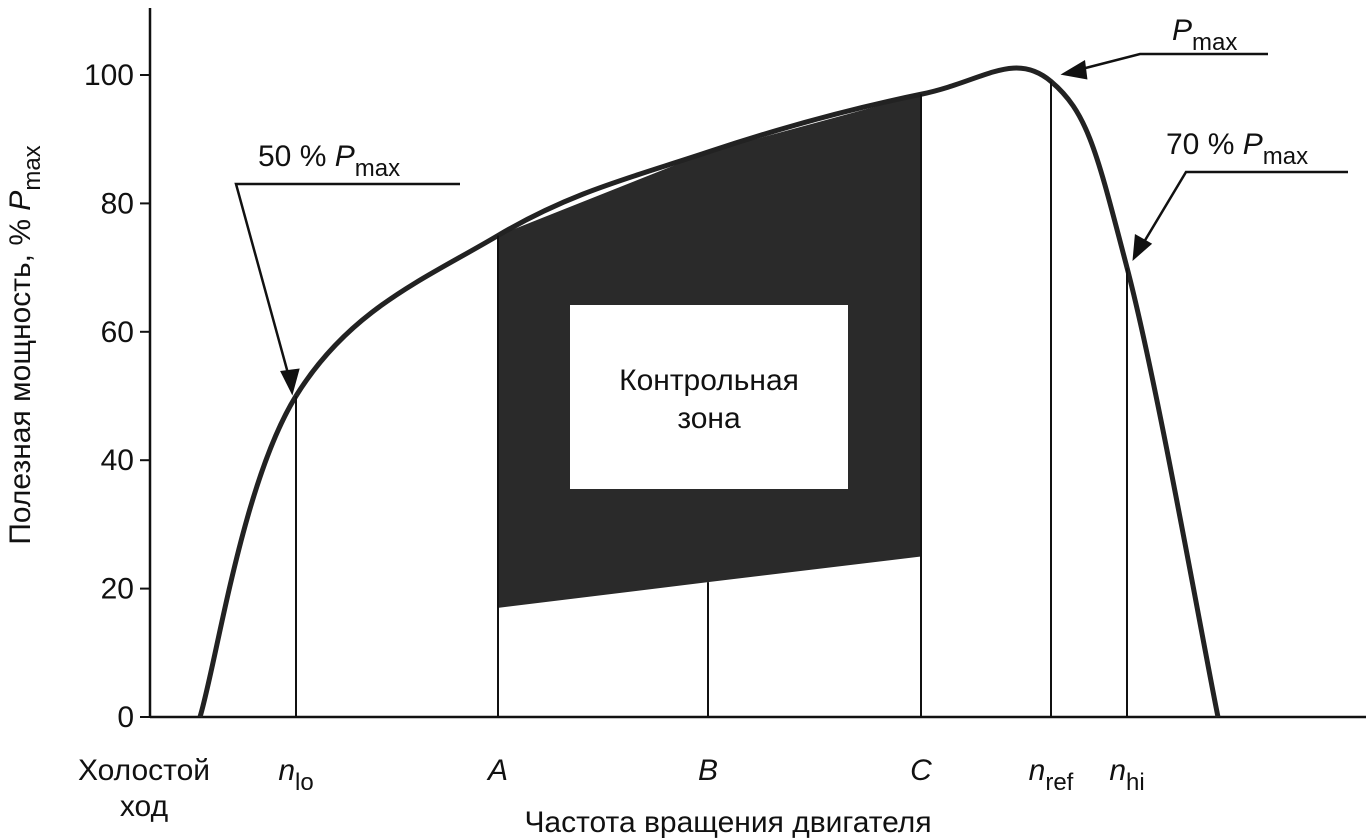  What do you see at coordinates (708, 770) in the screenshot?
I see `x-tick-label: B` at bounding box center [708, 770].